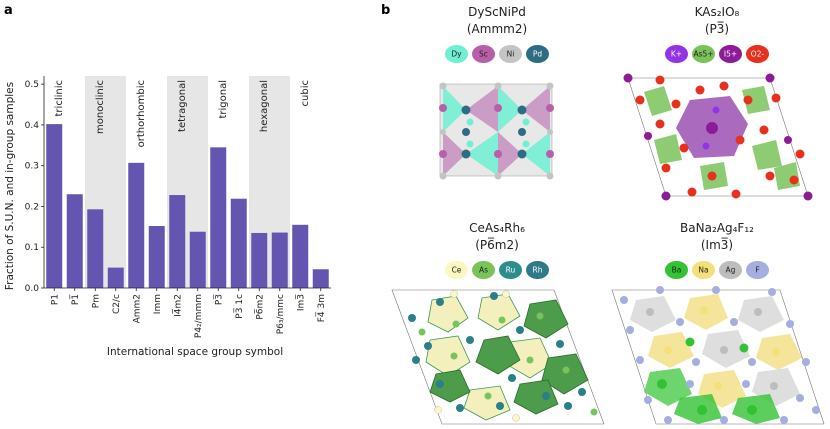 This screenshot has height=429, width=830. What do you see at coordinates (141, 113) in the screenshot?
I see `crystal-system-label-orthorhombic: orthorhombic` at bounding box center [141, 113].